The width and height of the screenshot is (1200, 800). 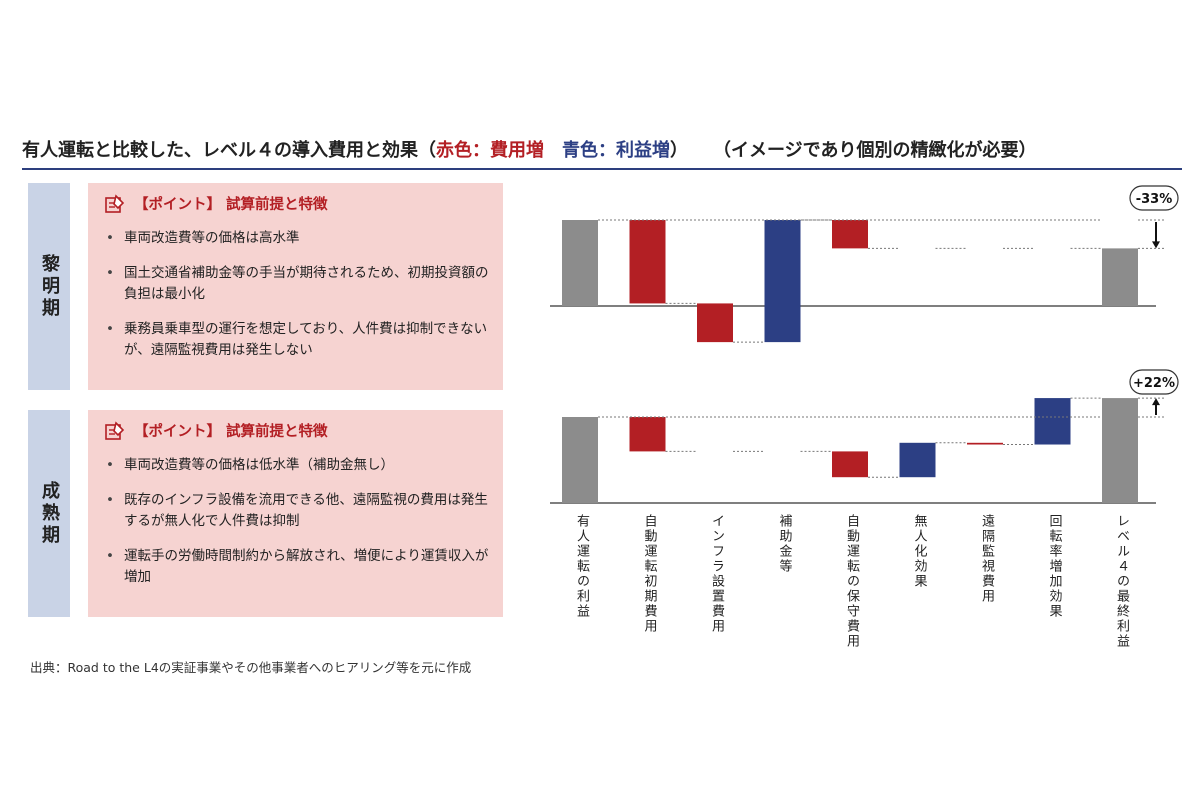 I want to click on percent-label: +22%, so click(x=1154, y=383).